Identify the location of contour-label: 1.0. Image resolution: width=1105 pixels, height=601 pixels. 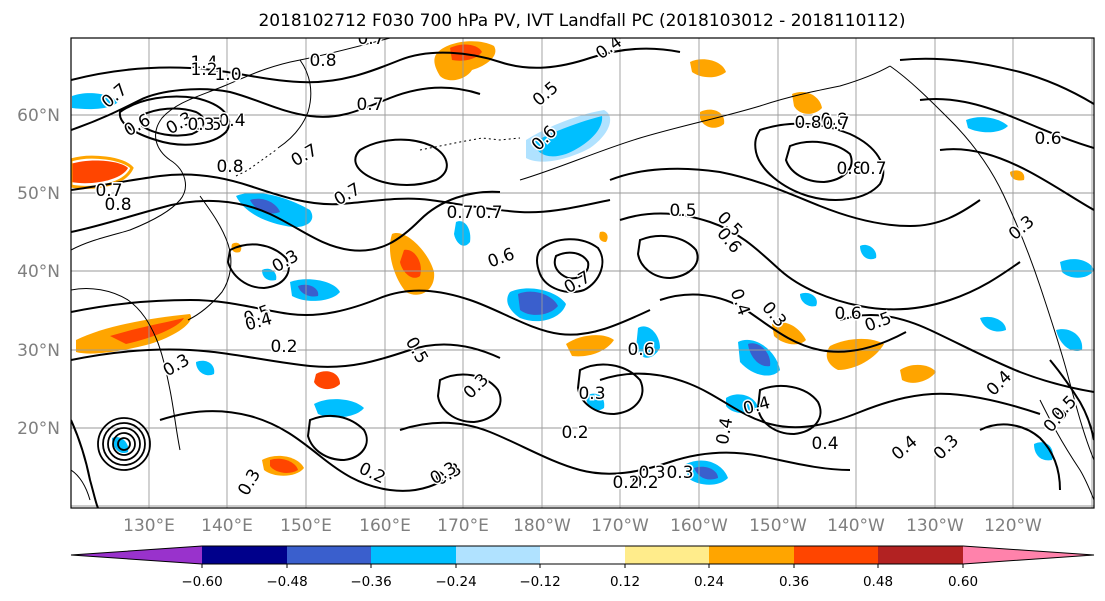
(227, 75).